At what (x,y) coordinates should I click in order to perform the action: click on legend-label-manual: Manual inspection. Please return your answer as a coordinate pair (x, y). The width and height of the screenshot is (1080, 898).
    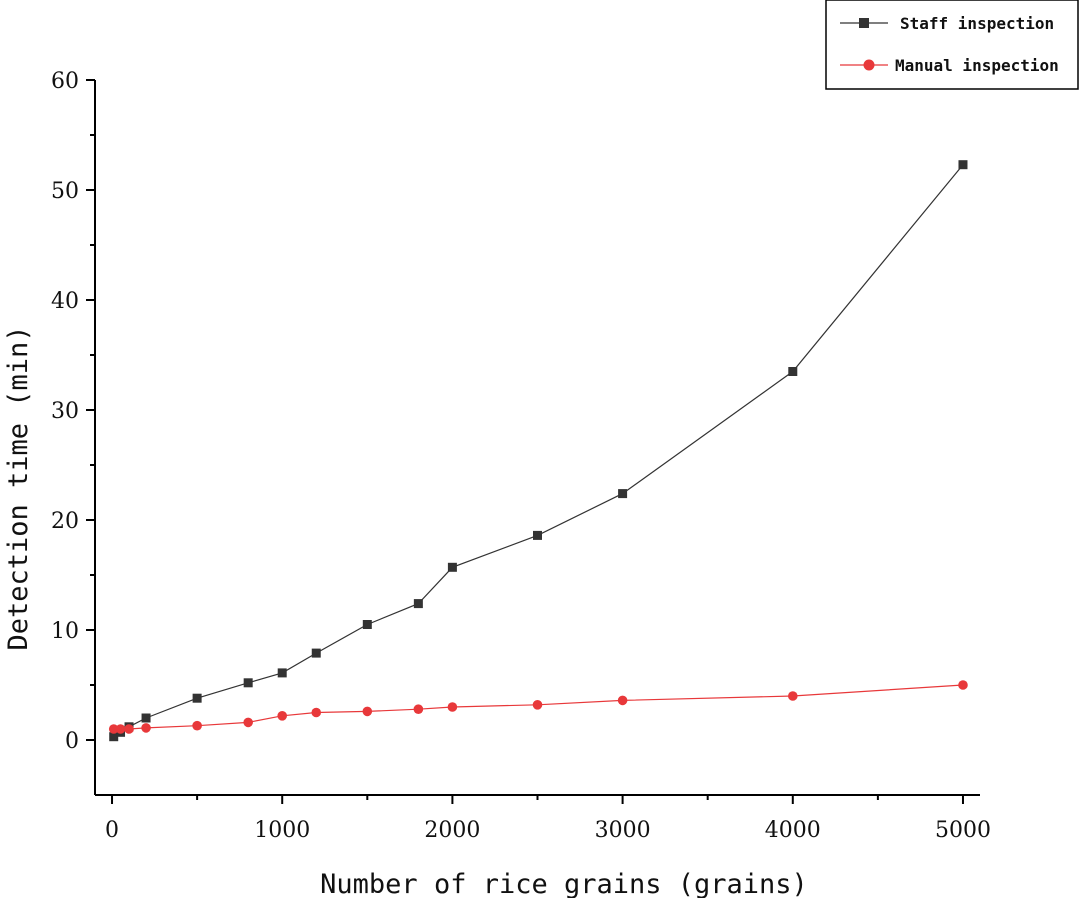
    Looking at the image, I should click on (977, 65).